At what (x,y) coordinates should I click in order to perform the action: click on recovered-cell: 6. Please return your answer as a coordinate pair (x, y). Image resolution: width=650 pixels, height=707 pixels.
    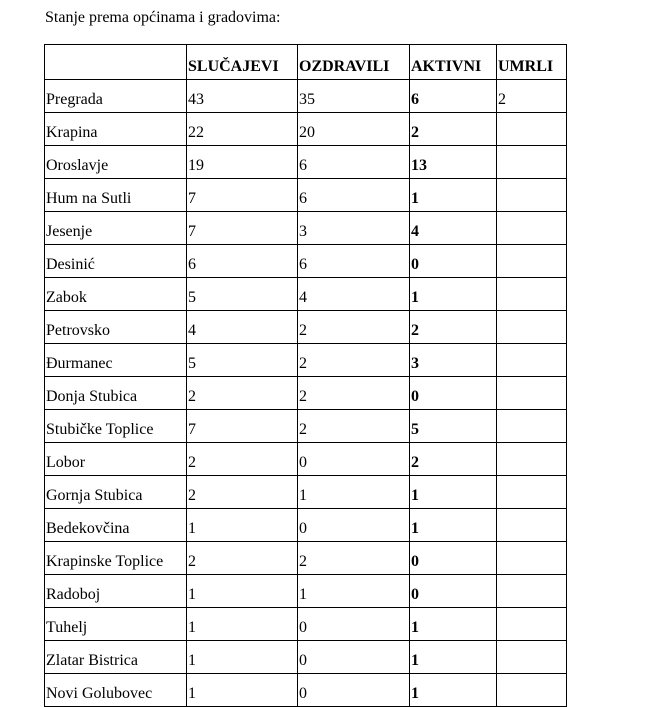
    Looking at the image, I should click on (353, 261).